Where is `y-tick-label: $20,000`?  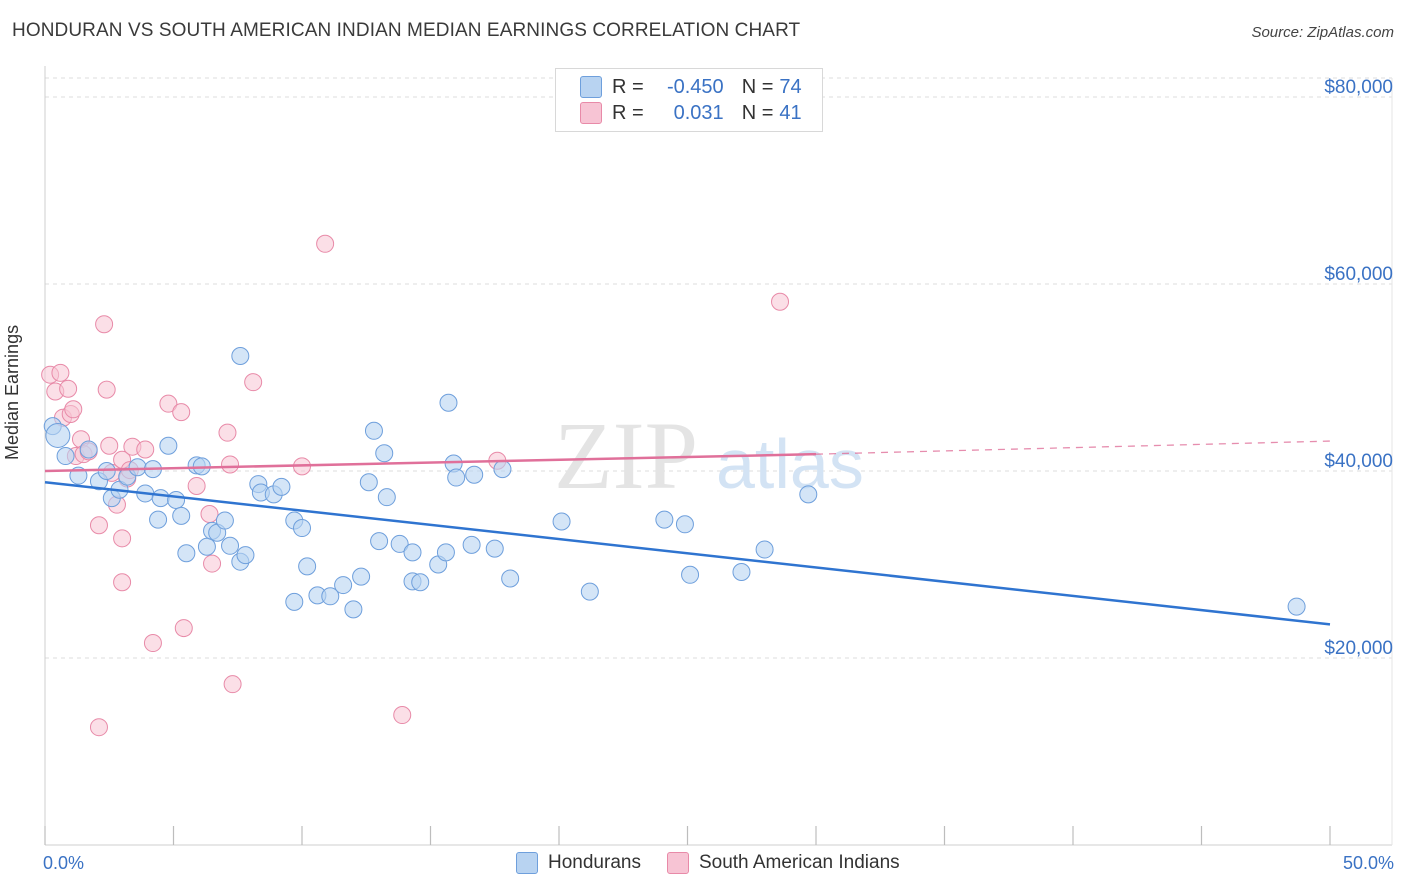 y-tick-label: $20,000 is located at coordinates (1358, 648).